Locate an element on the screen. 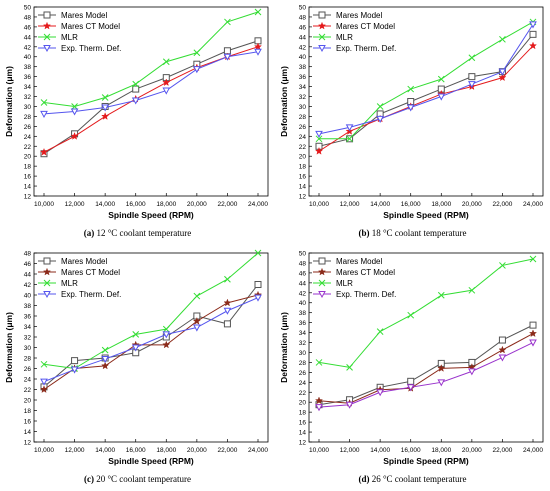  y-tick-label: 32 is located at coordinates (28, 338).